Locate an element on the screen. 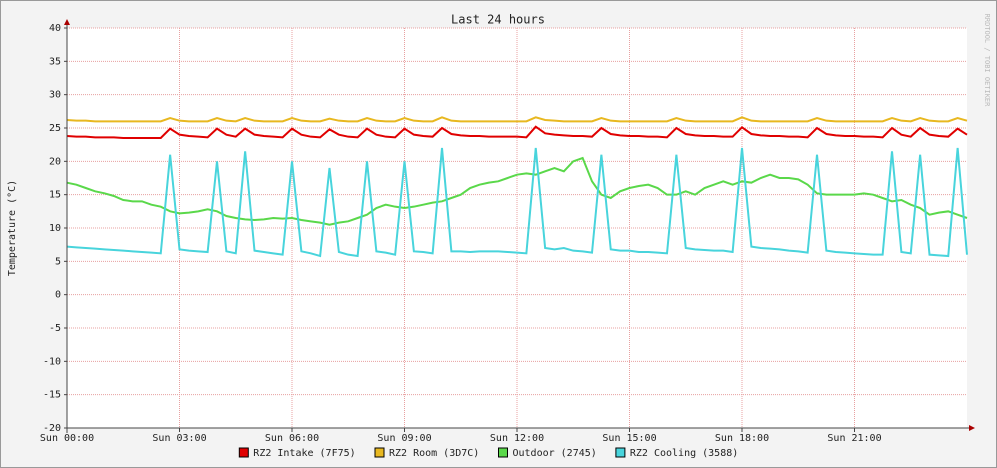 This screenshot has width=997, height=468. y-tick-label: 35 is located at coordinates (55, 61).